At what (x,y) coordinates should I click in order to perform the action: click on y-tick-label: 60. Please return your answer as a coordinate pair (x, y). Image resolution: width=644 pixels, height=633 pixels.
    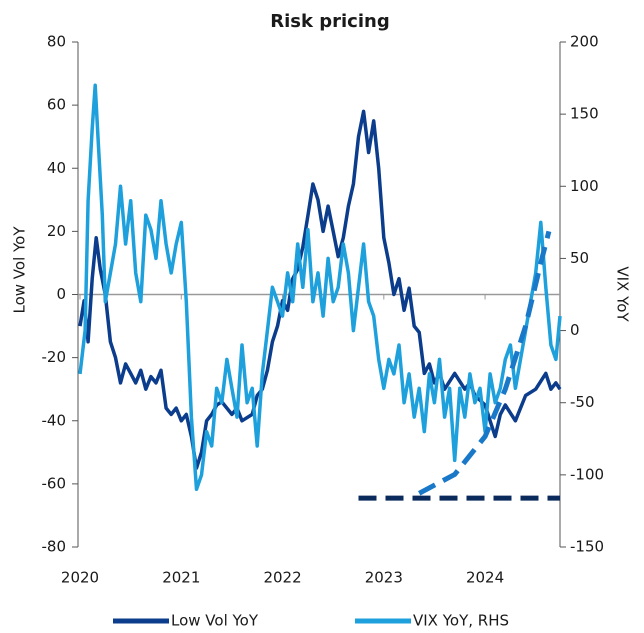
    Looking at the image, I should click on (56, 105).